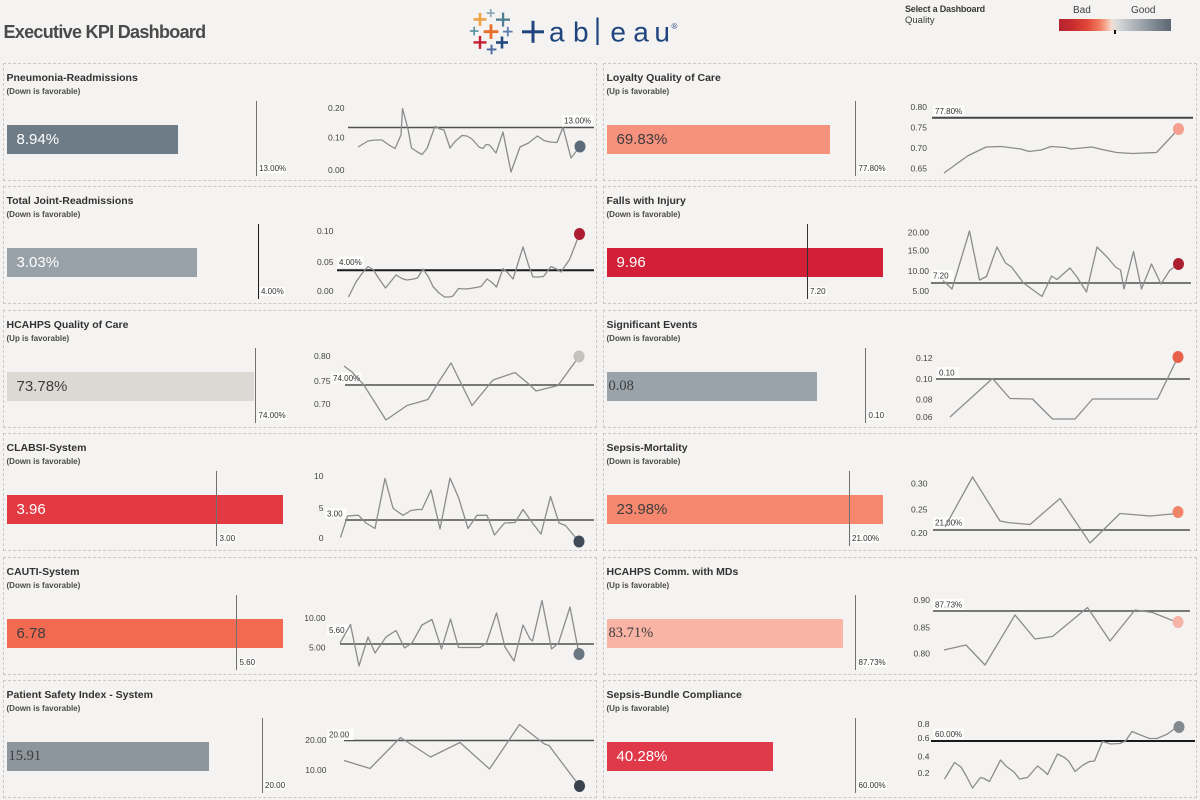 The height and width of the screenshot is (800, 1200). I want to click on svg-text: 0.8, so click(924, 724).